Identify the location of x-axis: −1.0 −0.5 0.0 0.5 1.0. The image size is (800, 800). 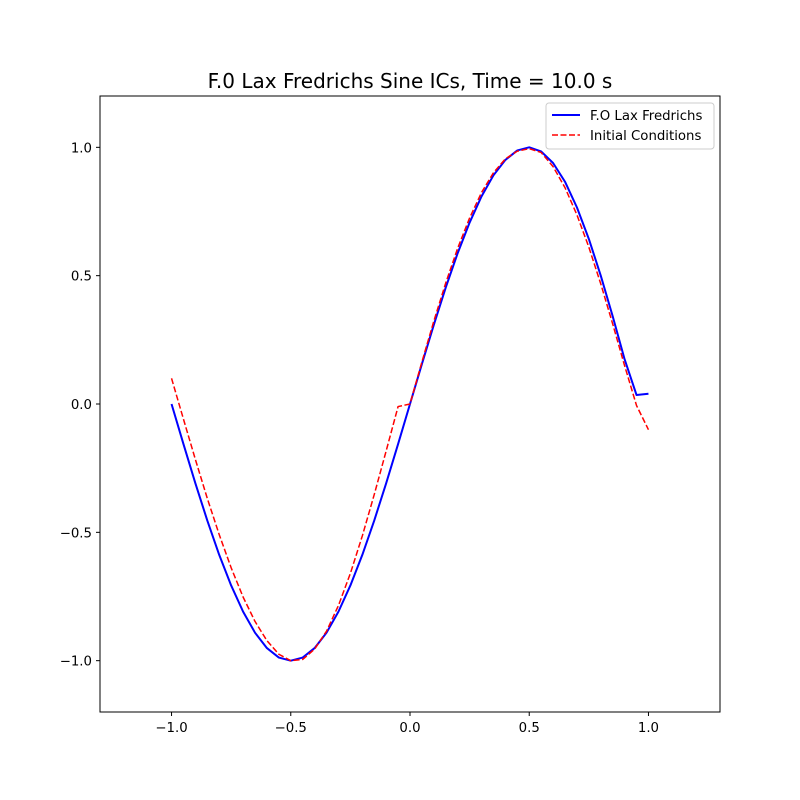
(407, 724).